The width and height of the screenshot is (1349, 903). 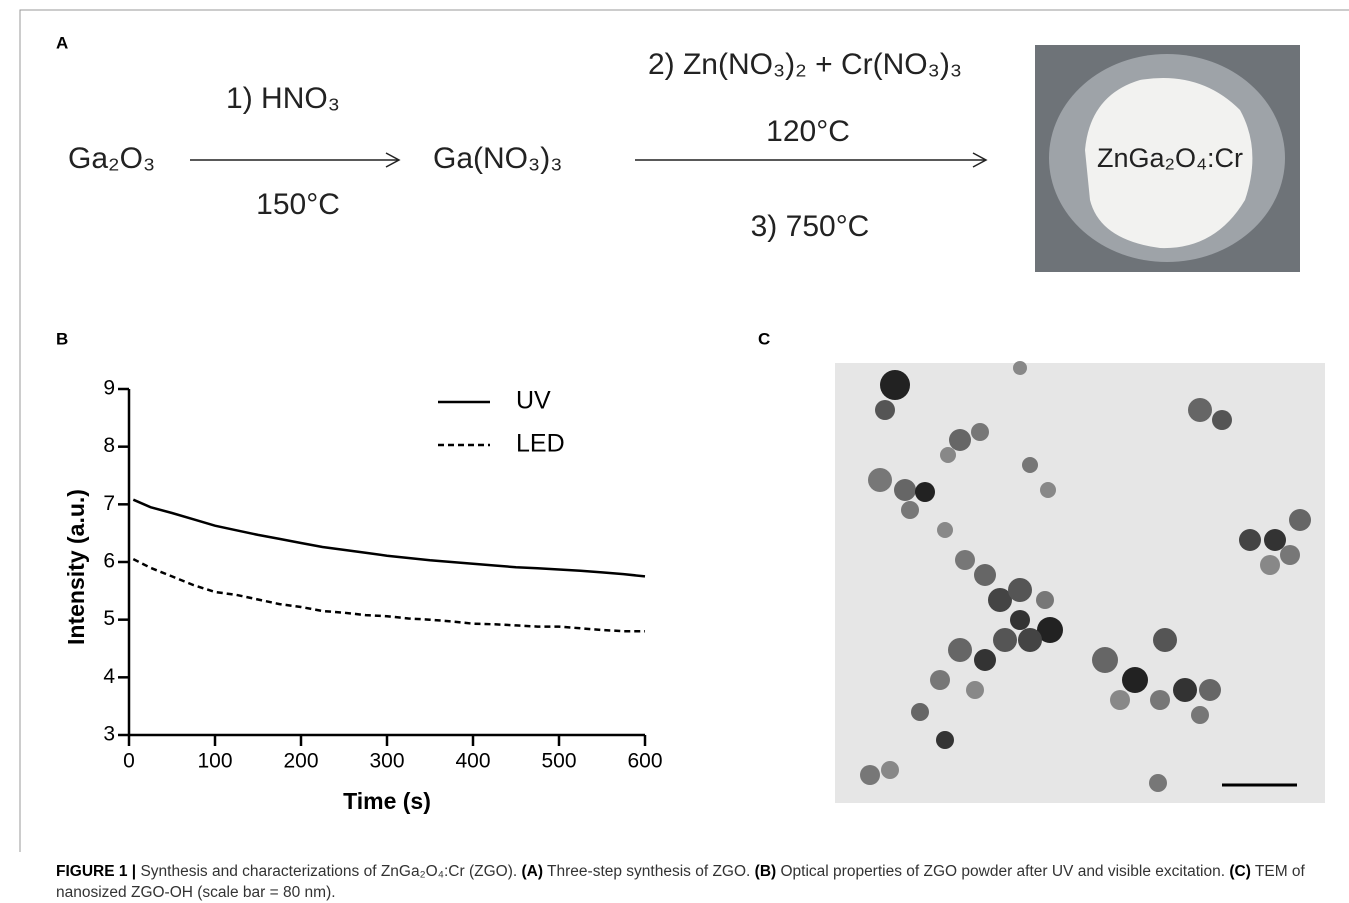 What do you see at coordinates (497, 158) in the screenshot?
I see `intermediate: Ga(NO₃)₃` at bounding box center [497, 158].